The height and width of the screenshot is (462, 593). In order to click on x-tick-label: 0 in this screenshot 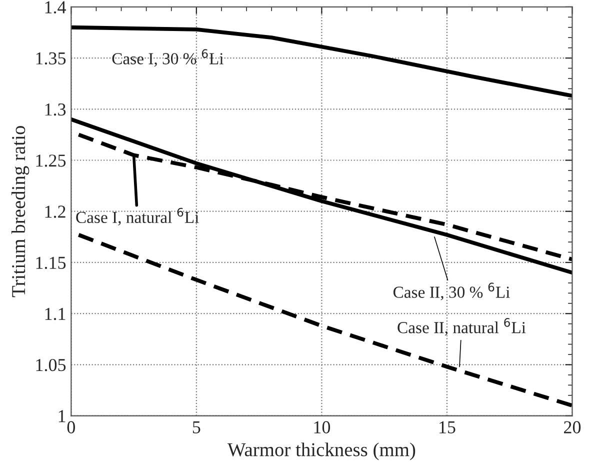, I will do `click(71, 427)`.